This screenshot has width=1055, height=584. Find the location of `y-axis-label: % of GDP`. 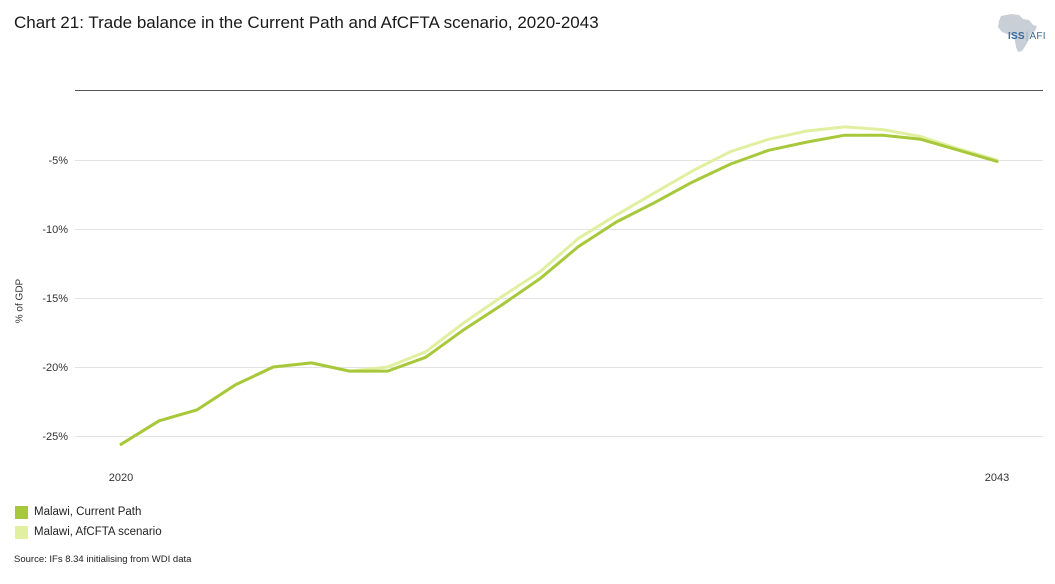

y-axis-label: % of GDP is located at coordinates (20, 301).